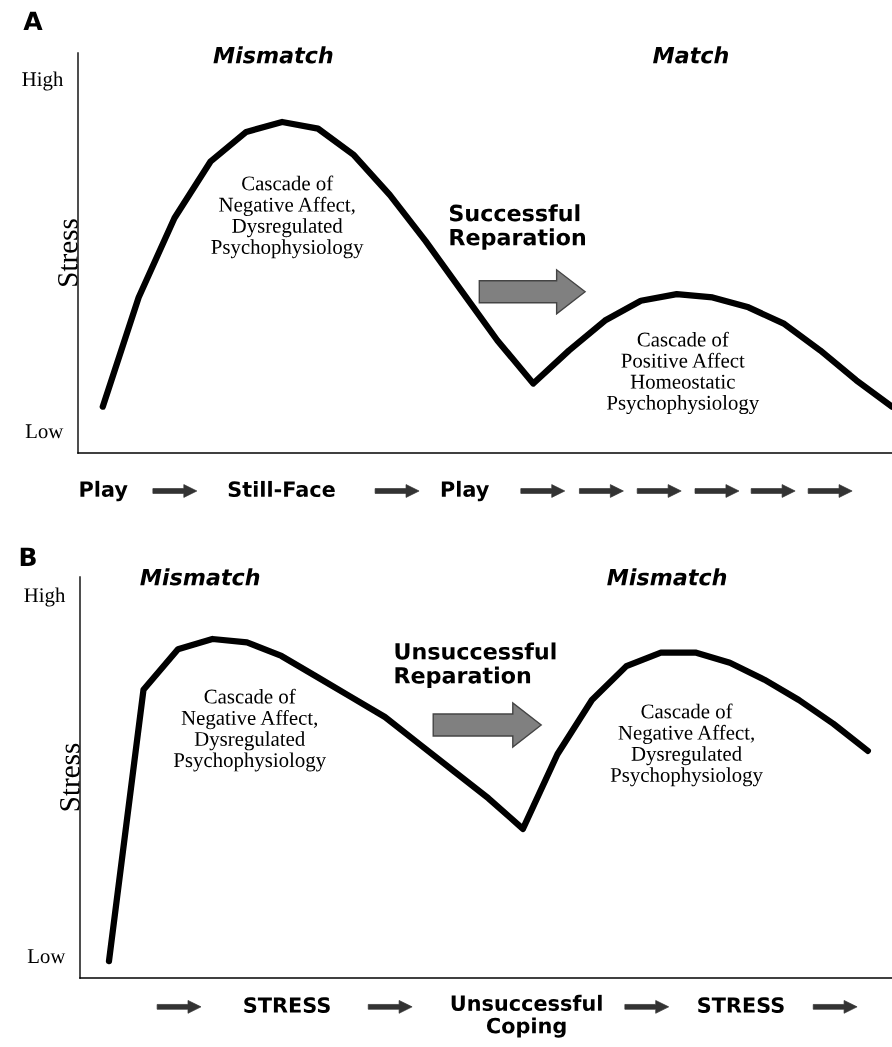 This screenshot has height=1047, width=892. Describe the element at coordinates (517, 227) in the screenshot. I see `annotation: Successful Reparation` at that location.